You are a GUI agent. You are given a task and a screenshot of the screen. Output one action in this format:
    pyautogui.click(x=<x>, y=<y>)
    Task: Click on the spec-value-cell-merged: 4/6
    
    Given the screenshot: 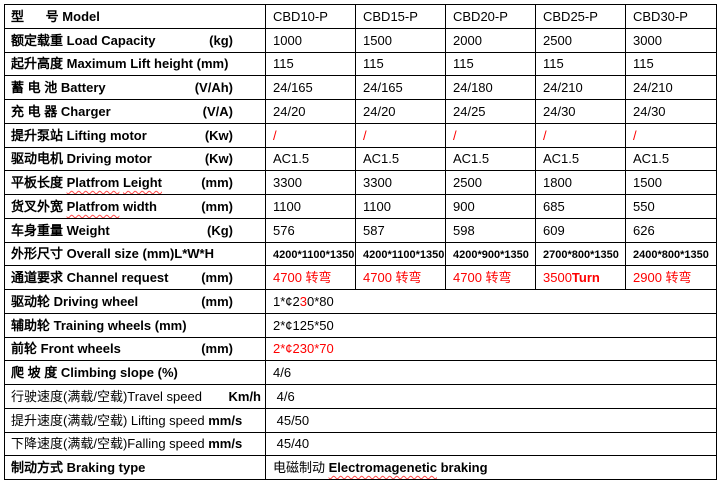 What is the action you would take?
    pyautogui.click(x=491, y=372)
    